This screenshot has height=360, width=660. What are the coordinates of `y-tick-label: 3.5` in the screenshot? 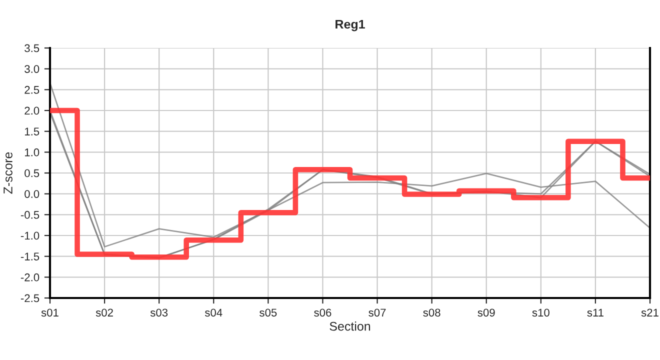 It's located at (32, 48).